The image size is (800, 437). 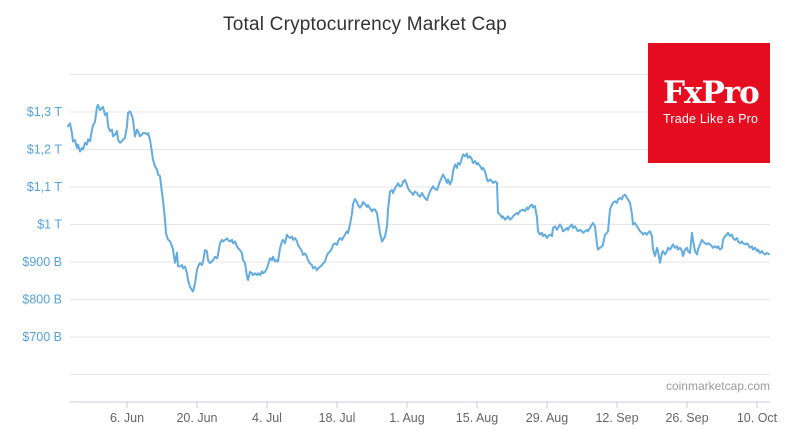 What do you see at coordinates (42, 300) in the screenshot?
I see `y-axis-label: $800 B` at bounding box center [42, 300].